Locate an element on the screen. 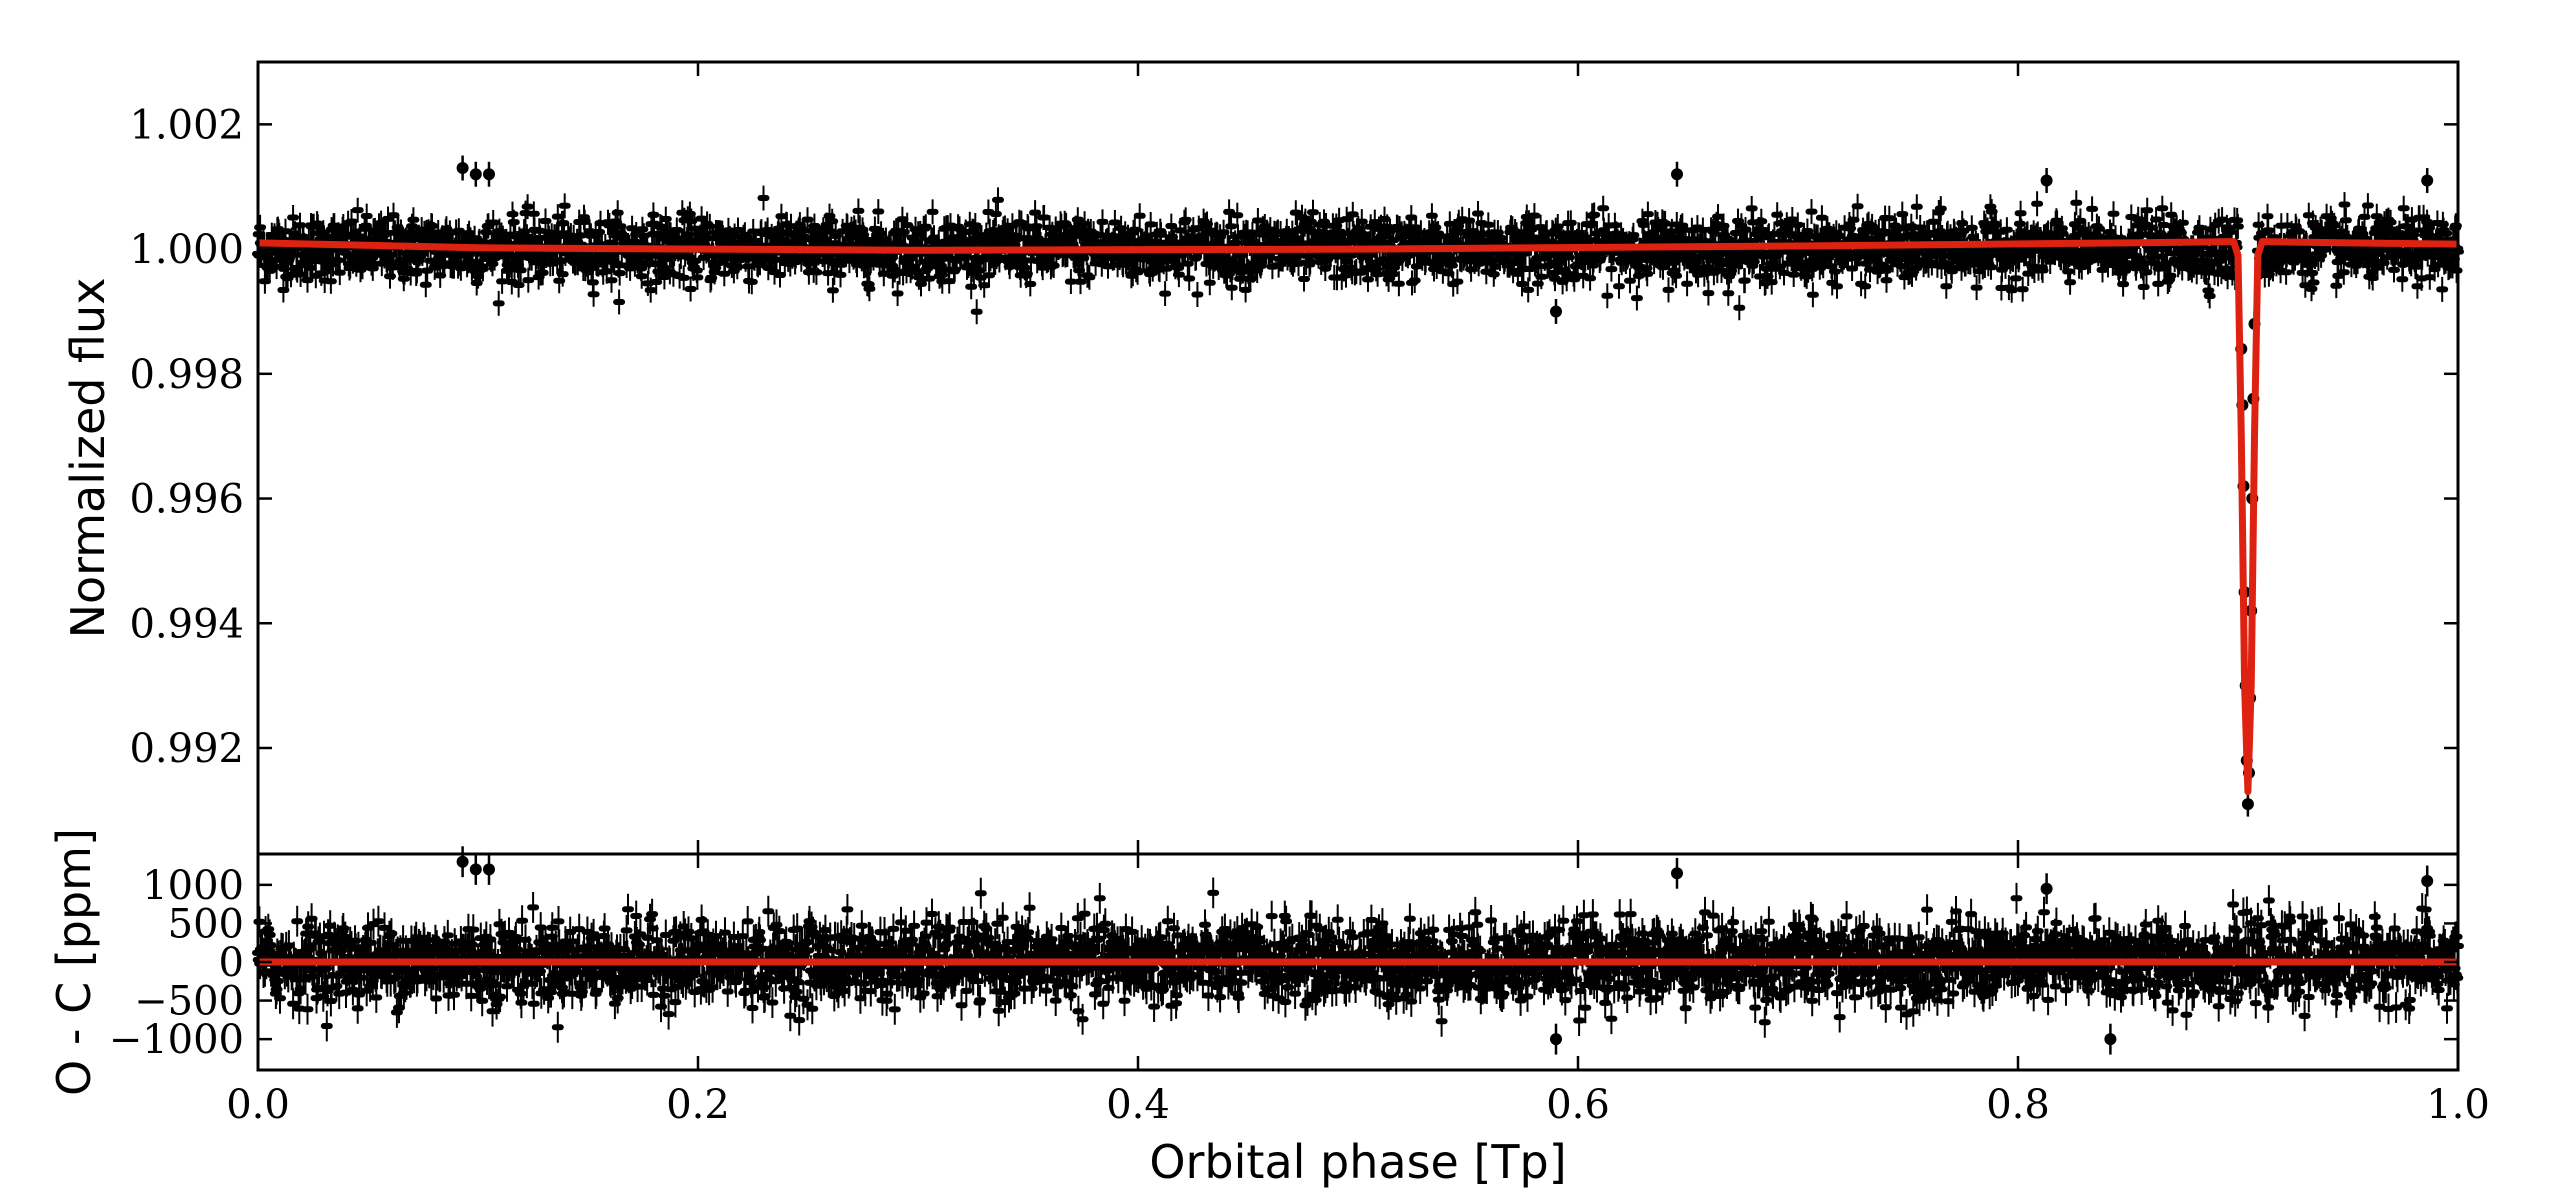  xtick-label: 0.2 is located at coordinates (698, 1105).